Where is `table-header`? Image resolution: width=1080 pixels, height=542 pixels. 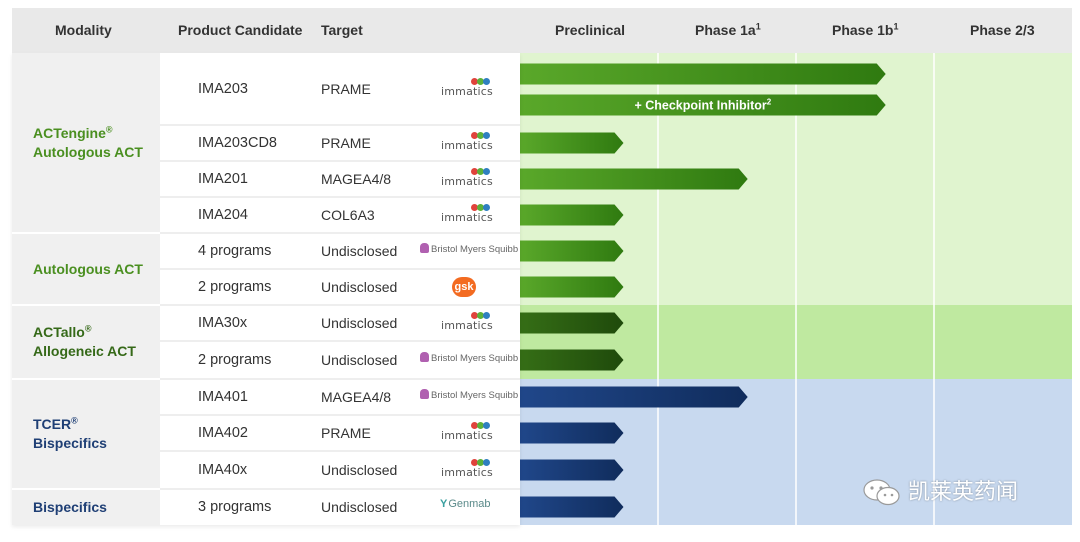 table-header is located at coordinates (542, 30).